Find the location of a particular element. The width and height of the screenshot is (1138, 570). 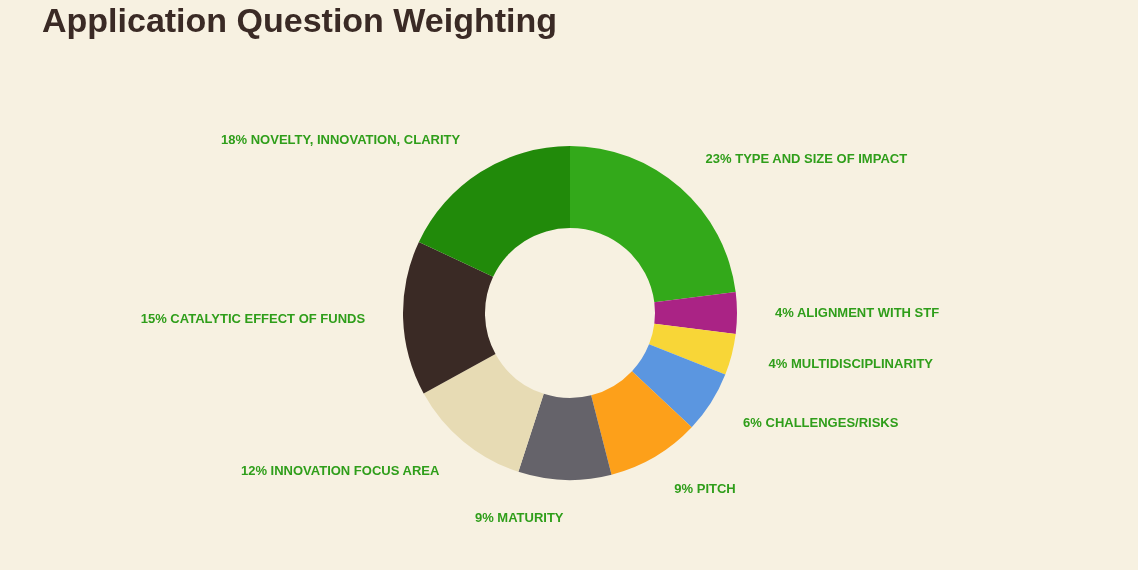

slice-label: 18% NOVELTY, INNOVATION, CLARITY is located at coordinates (341, 139).